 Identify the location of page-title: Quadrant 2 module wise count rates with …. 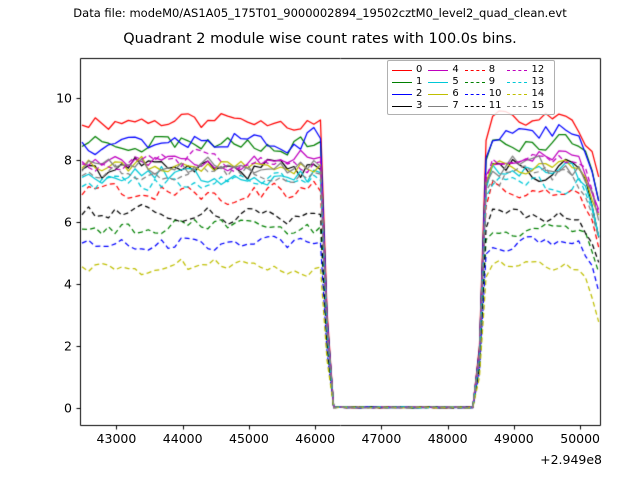
(320, 39).